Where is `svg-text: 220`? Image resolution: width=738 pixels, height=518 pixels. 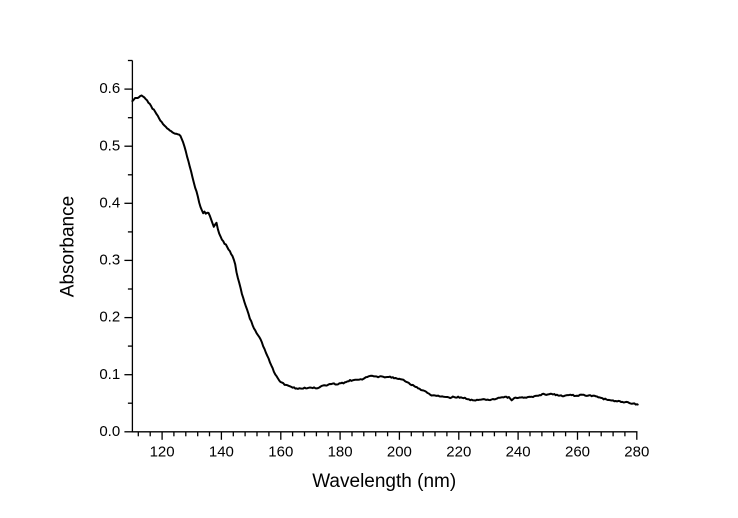
svg-text: 220 is located at coordinates (458, 451).